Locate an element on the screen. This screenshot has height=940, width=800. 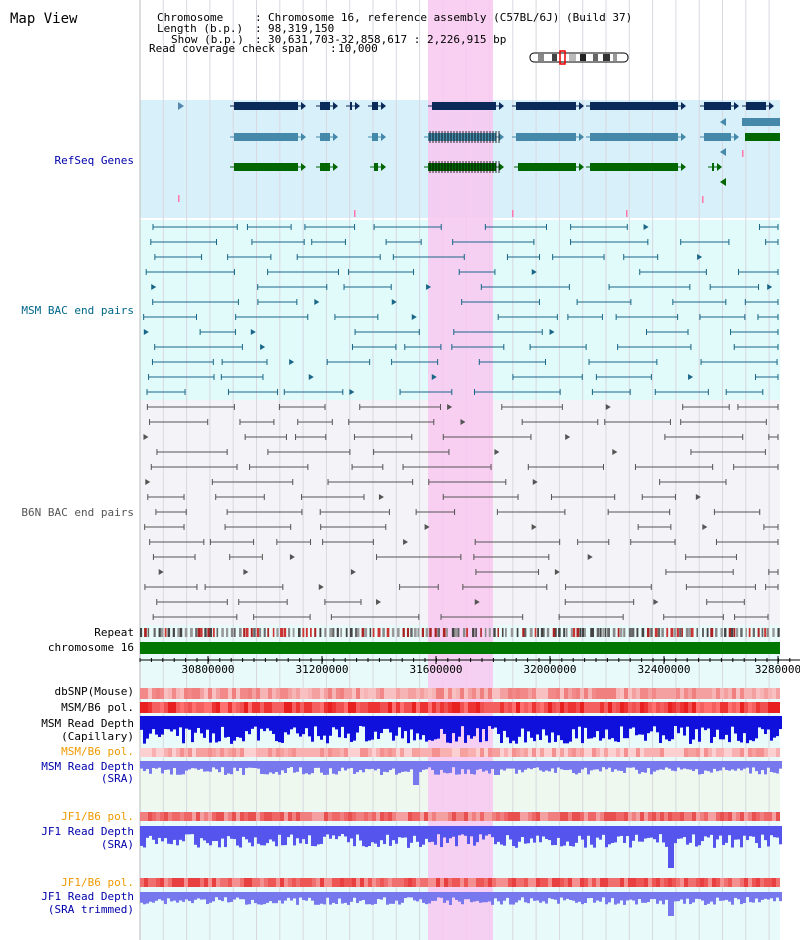
refseq-genes-track is located at coordinates (479, 159).